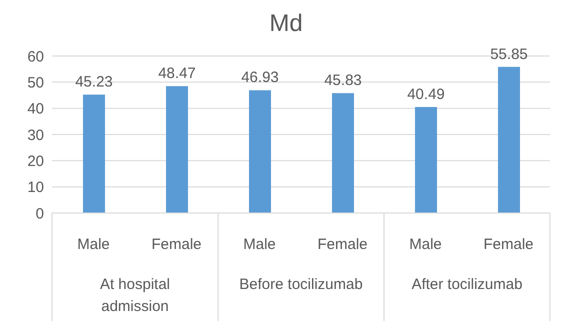  Describe the element at coordinates (260, 77) in the screenshot. I see `data-label: 46.93` at that location.